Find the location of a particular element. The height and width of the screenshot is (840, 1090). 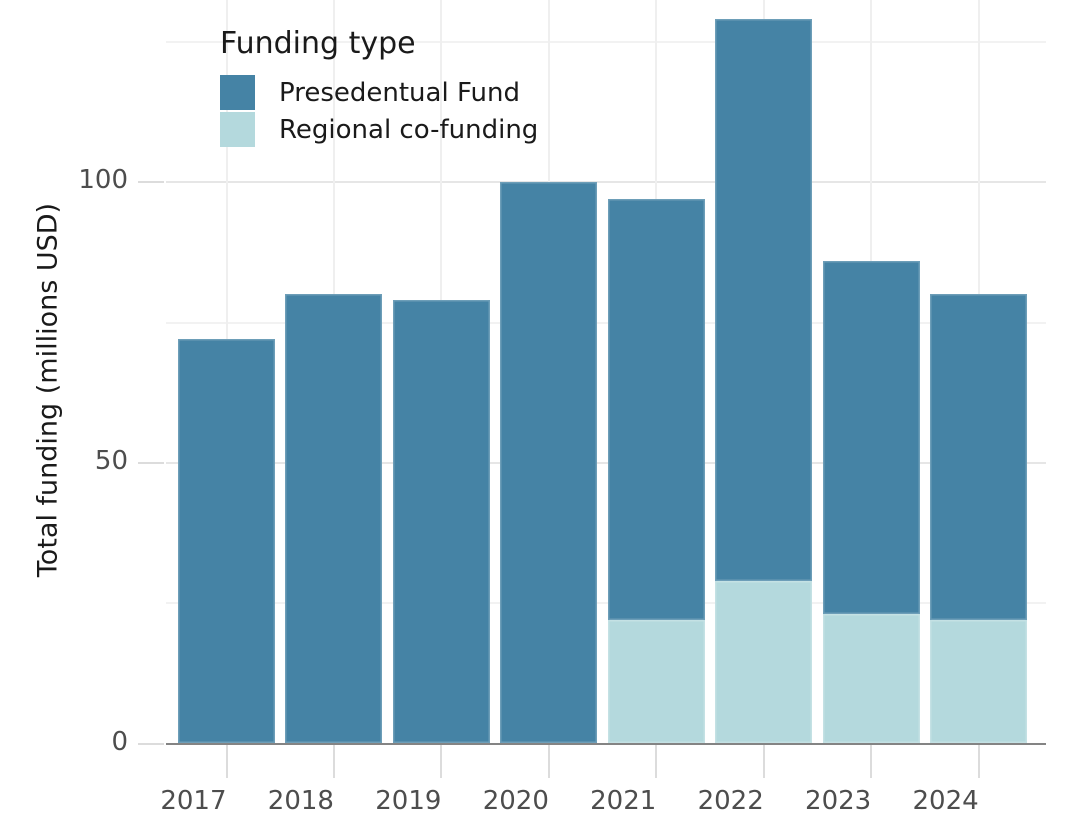

x-tick-2022 is located at coordinates (763, 761).